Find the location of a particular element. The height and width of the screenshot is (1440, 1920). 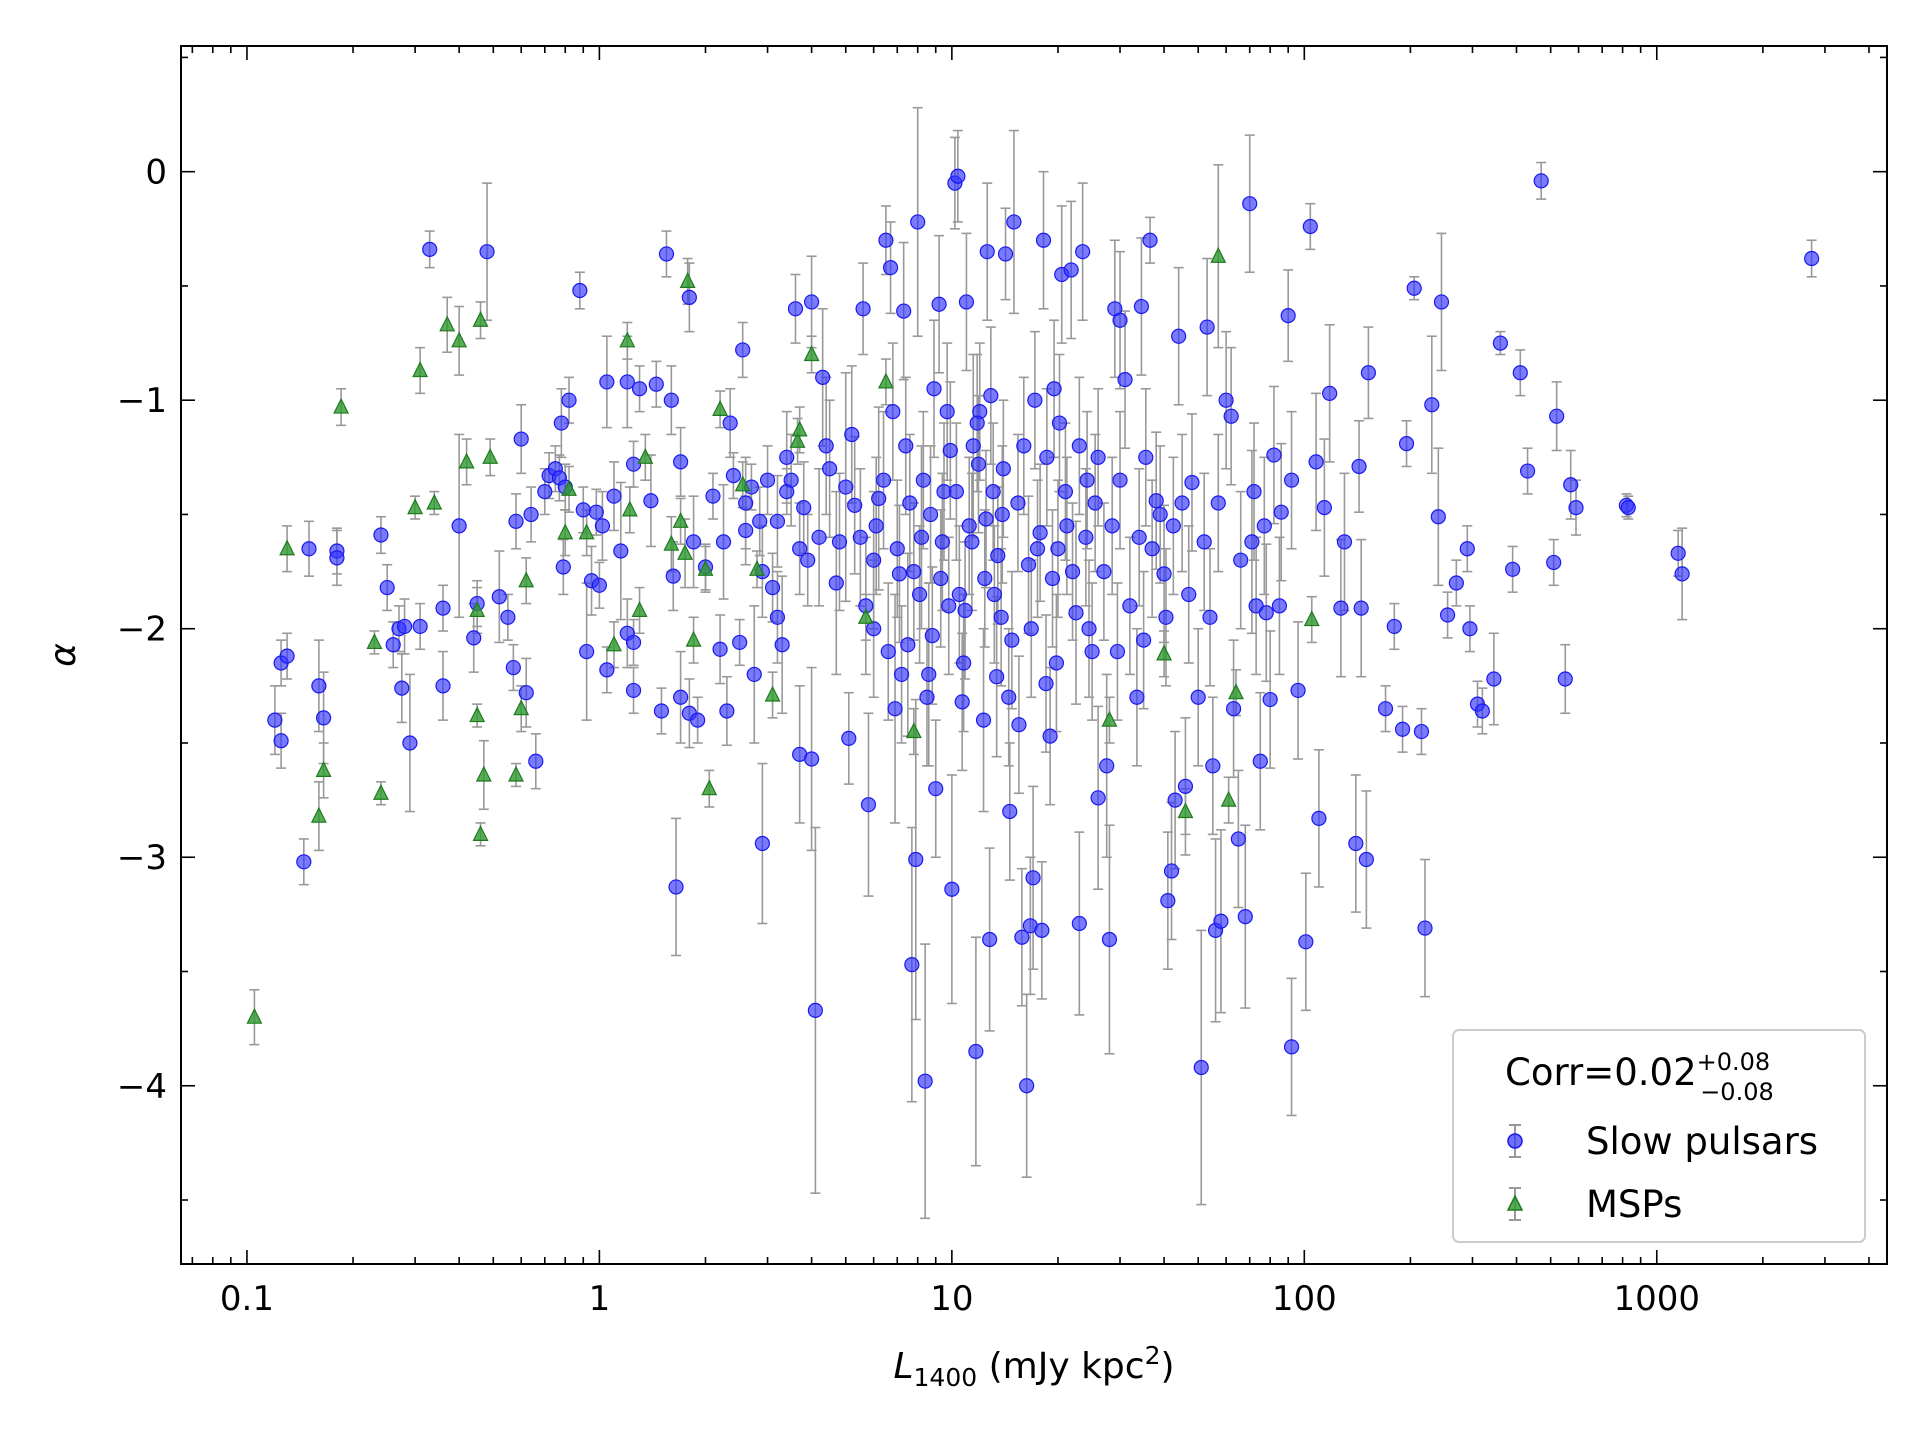

y-tick-label: −3 is located at coordinates (142, 858).